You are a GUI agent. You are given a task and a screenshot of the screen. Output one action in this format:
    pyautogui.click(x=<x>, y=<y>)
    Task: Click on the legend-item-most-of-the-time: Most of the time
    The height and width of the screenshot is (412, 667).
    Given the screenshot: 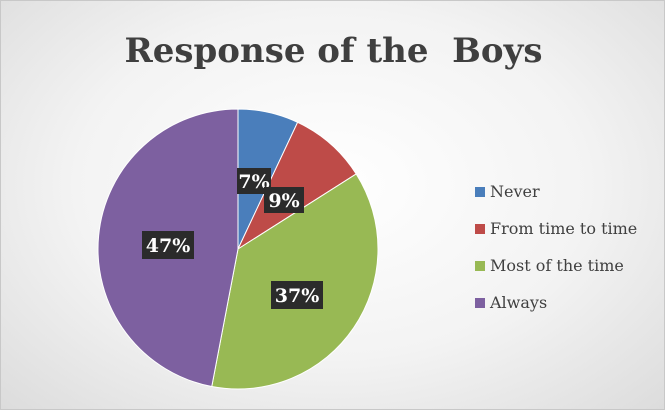 What is the action you would take?
    pyautogui.click(x=556, y=265)
    